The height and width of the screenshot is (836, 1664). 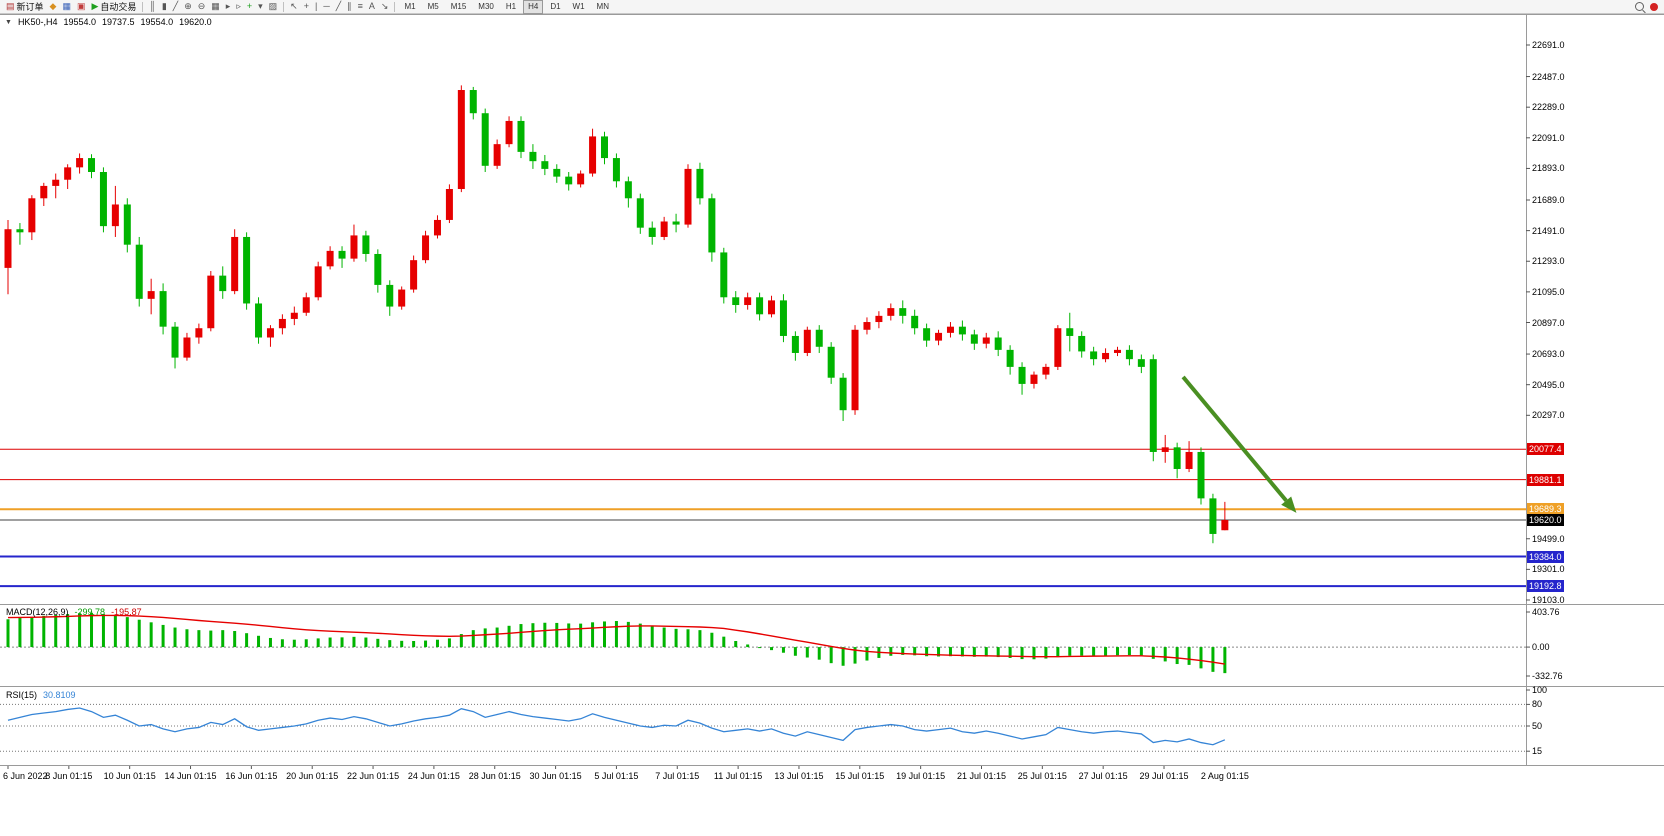 What do you see at coordinates (188, 6) in the screenshot?
I see `zoom-in-button: ⊕` at bounding box center [188, 6].